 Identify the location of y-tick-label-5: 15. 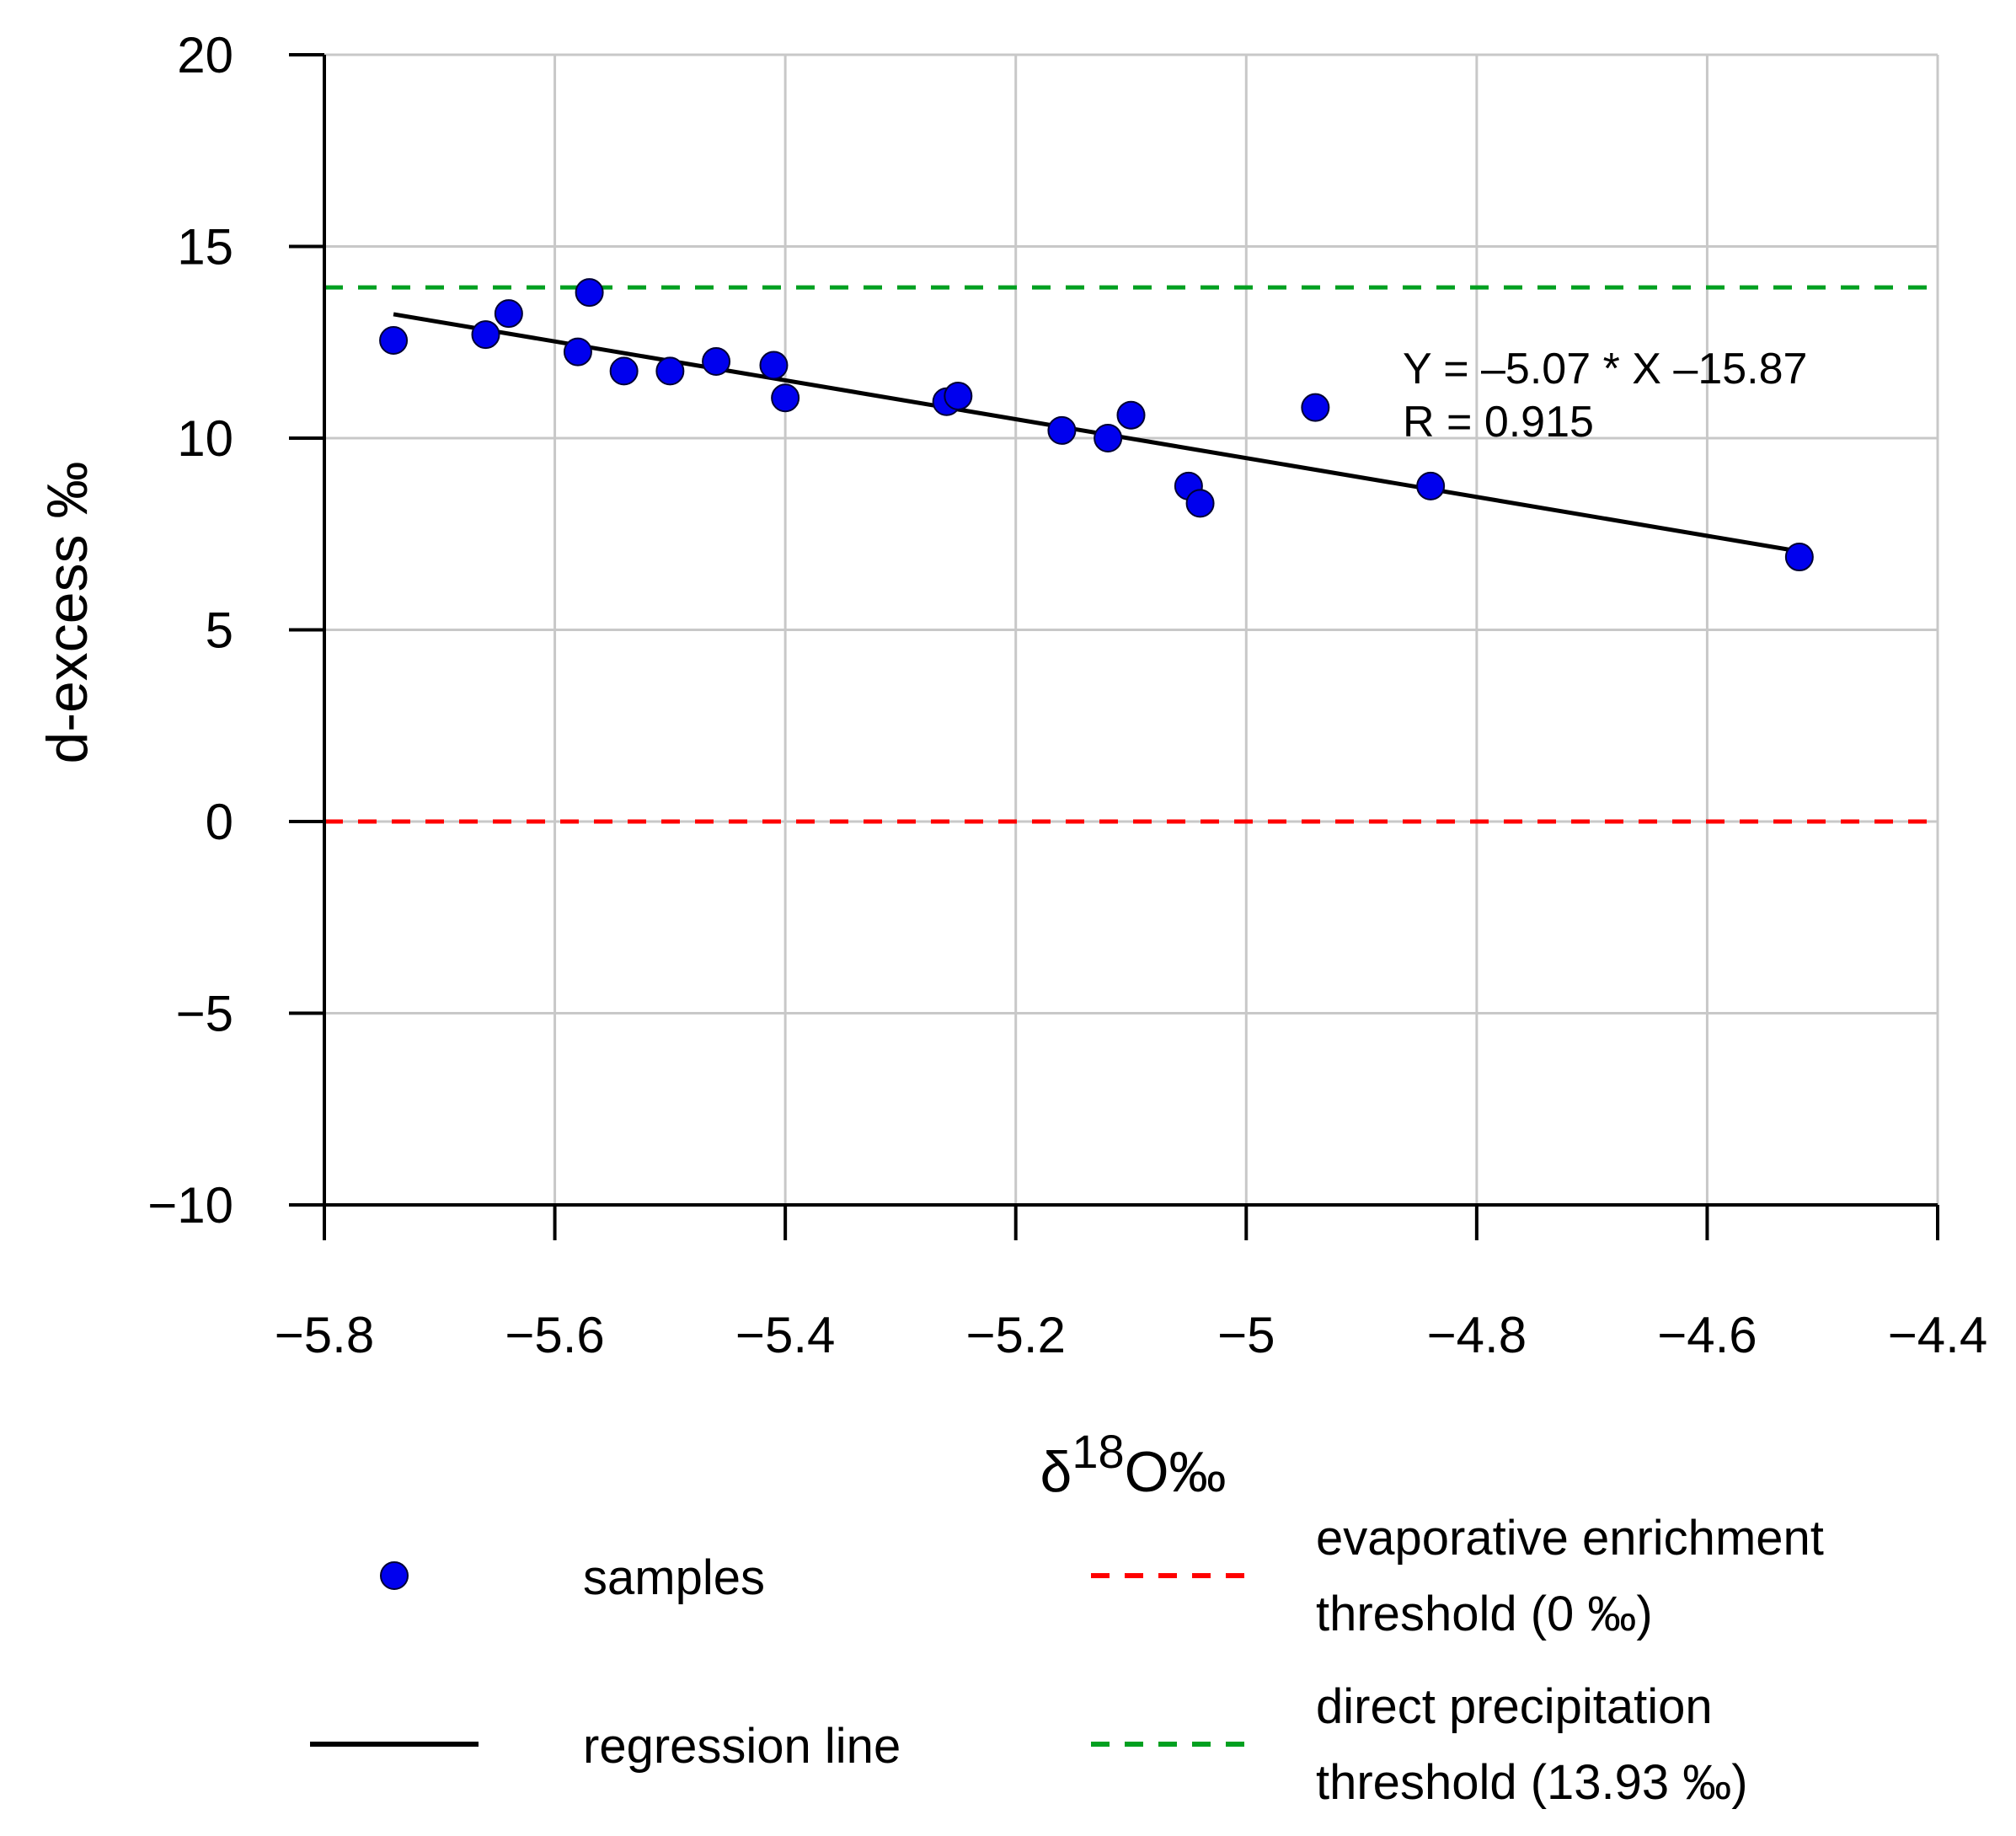
(205, 247).